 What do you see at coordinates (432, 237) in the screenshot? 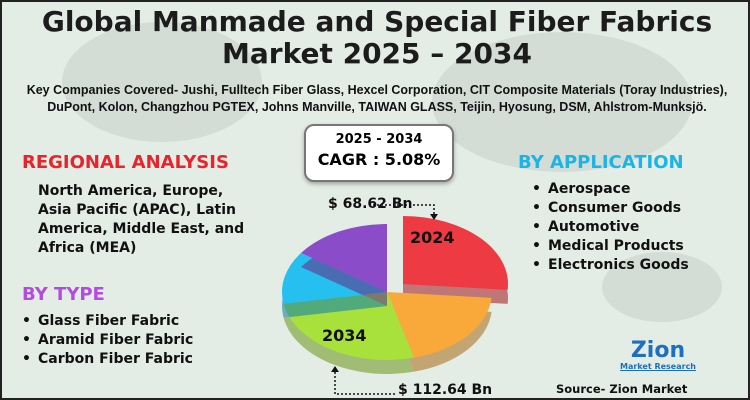
I see `label-2024: 2024` at bounding box center [432, 237].